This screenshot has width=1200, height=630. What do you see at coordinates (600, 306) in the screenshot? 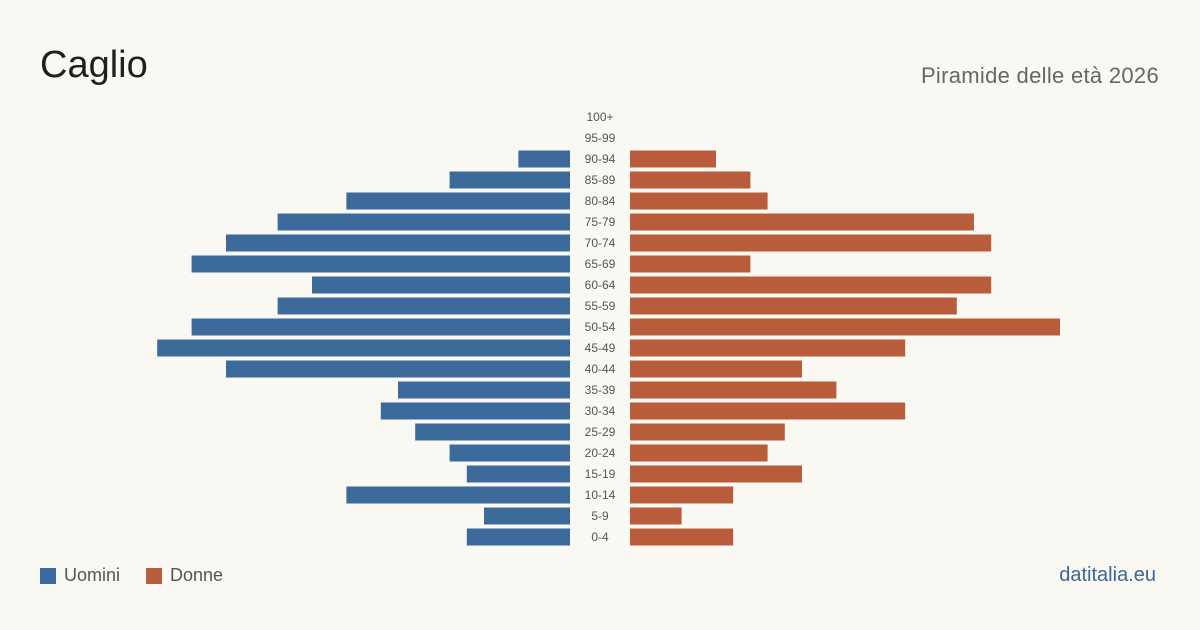
I see `age-label-55-59: 55-59` at bounding box center [600, 306].